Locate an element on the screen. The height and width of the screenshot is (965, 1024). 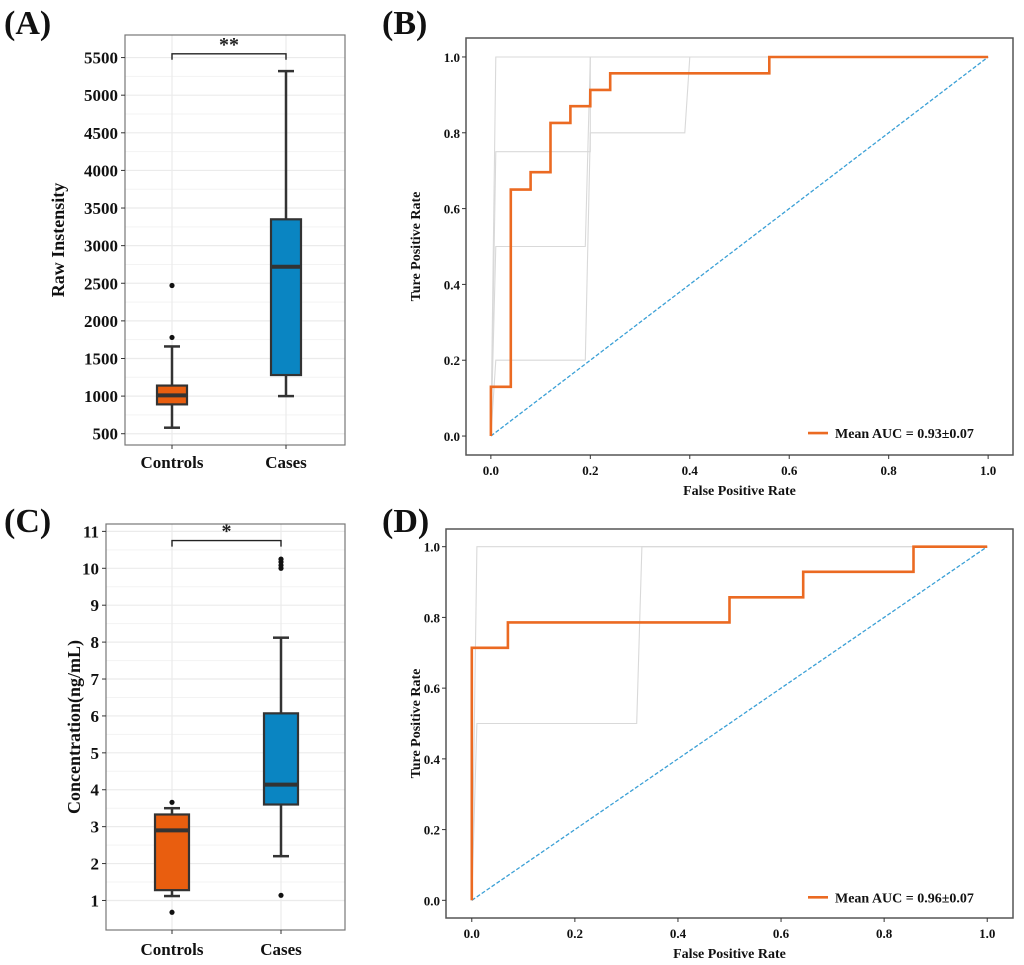
y-tick-label: 2 is located at coordinates (95, 864).